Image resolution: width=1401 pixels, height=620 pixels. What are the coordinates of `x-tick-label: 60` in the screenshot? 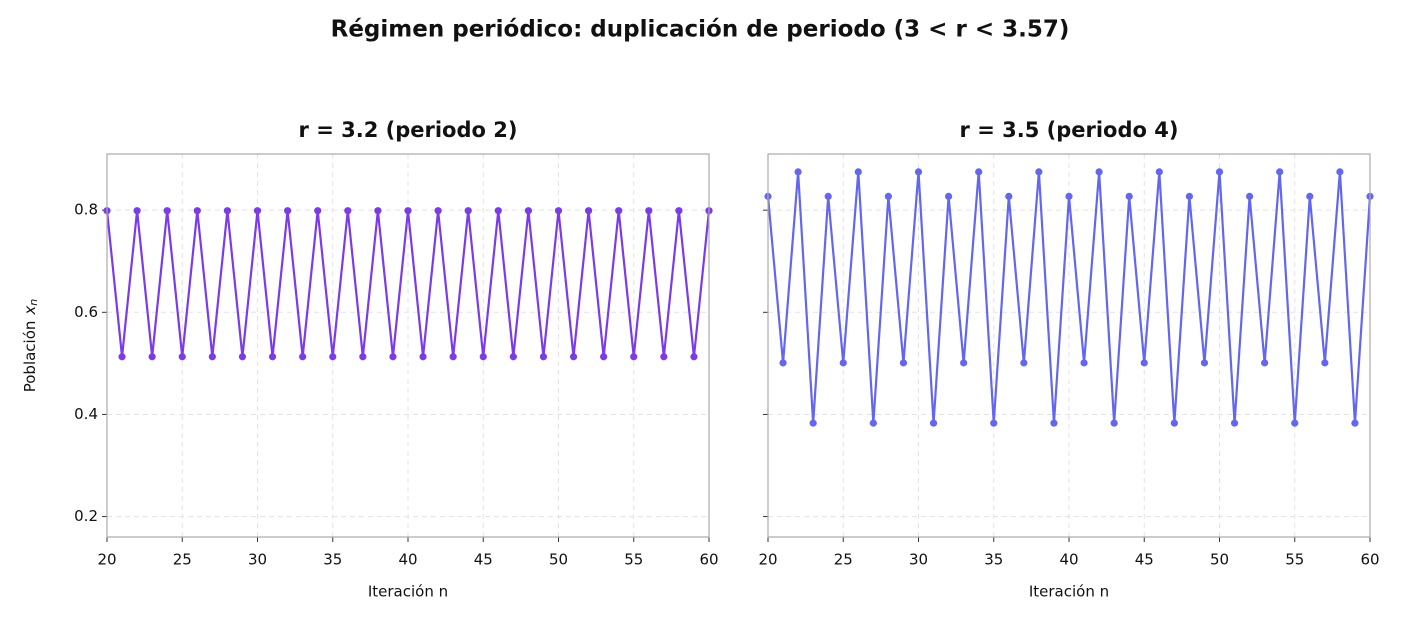 It's located at (1369, 560).